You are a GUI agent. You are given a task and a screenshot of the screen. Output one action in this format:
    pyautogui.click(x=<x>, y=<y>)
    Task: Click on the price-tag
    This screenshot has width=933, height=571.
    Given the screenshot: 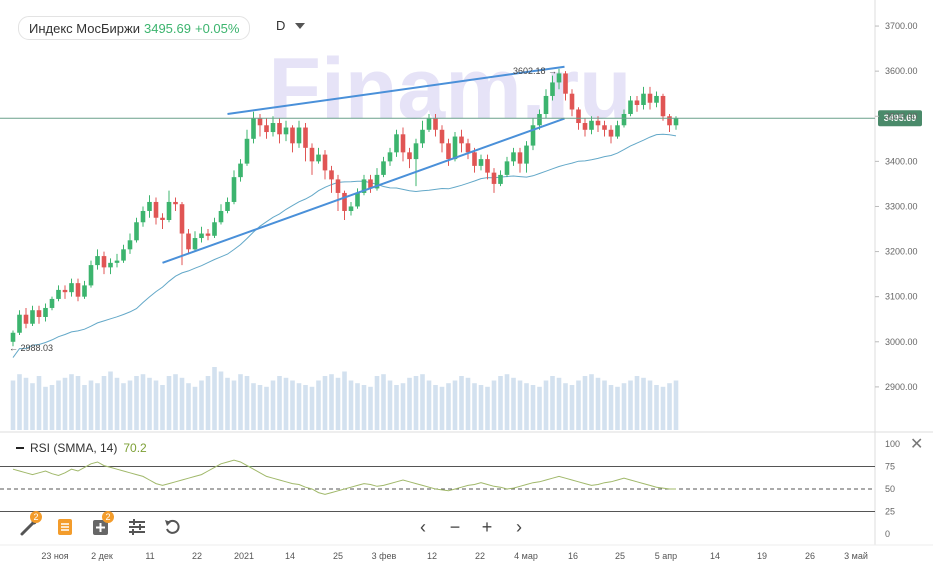 What is the action you would take?
    pyautogui.click(x=900, y=118)
    